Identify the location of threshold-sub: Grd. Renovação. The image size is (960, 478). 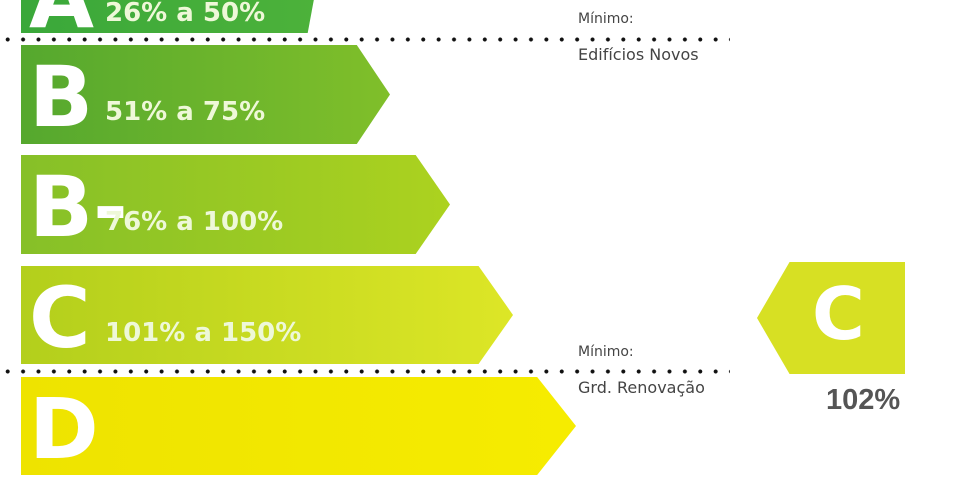
(641, 387).